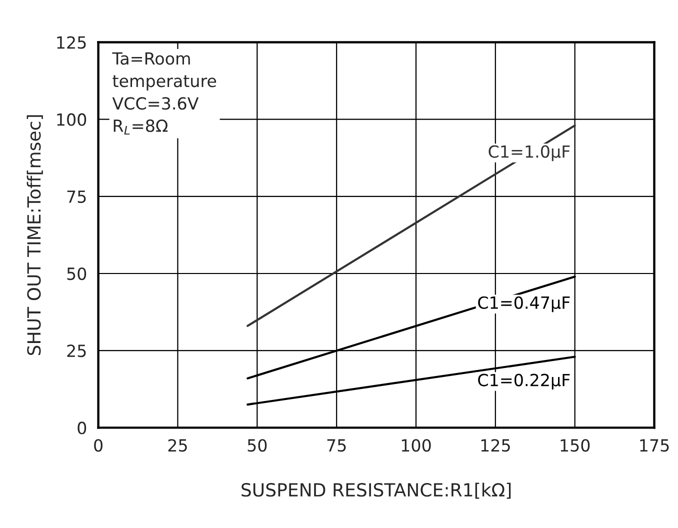 The width and height of the screenshot is (678, 528). What do you see at coordinates (34, 235) in the screenshot?
I see `y-axis-title: SHUT OUT TIME:Toff[msec]` at bounding box center [34, 235].